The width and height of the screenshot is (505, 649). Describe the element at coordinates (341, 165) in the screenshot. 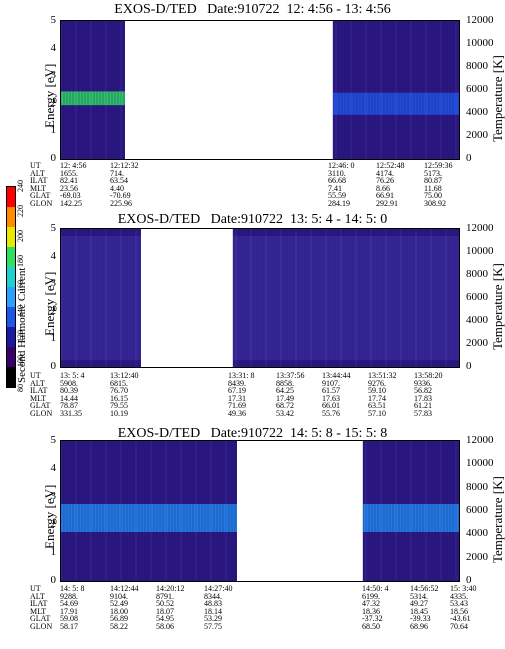

I see `orbit-table-cell: 12:46: 0` at that location.